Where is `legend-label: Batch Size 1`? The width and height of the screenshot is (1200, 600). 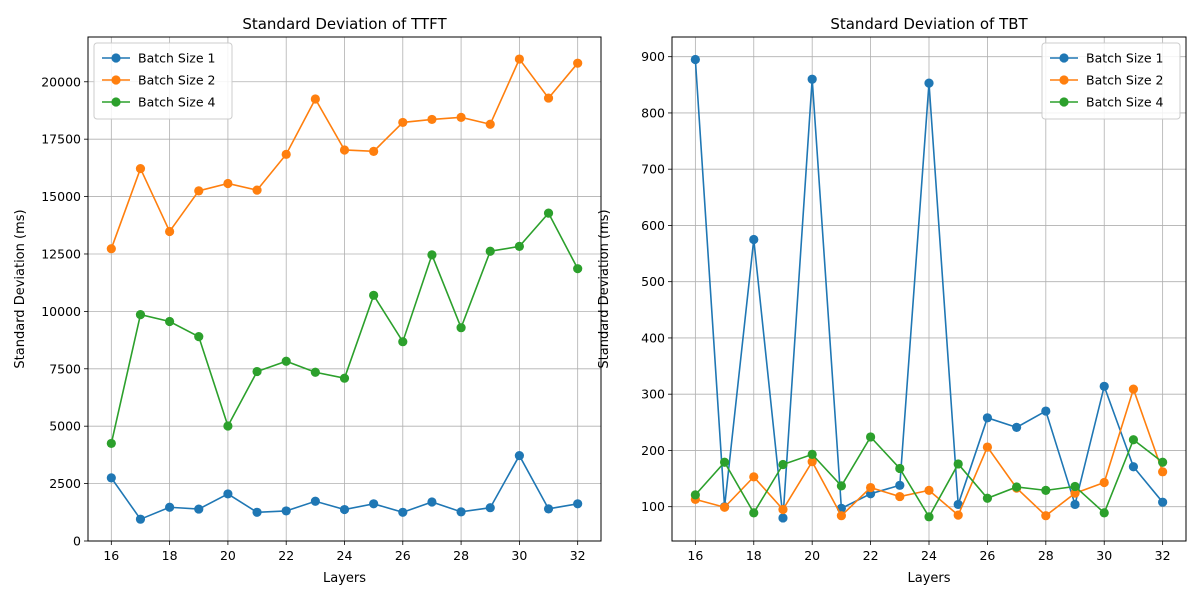
legend-label: Batch Size 1 is located at coordinates (177, 58).